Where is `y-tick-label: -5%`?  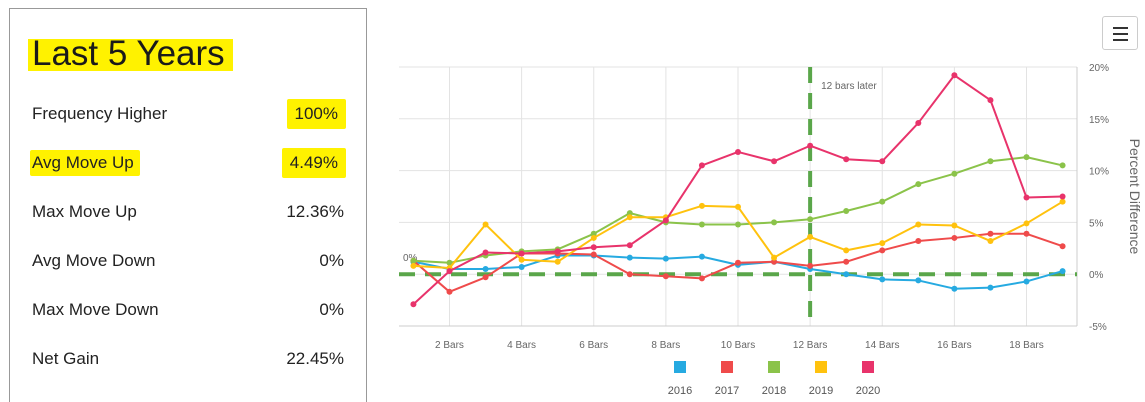
y-tick-label: -5% is located at coordinates (1098, 327).